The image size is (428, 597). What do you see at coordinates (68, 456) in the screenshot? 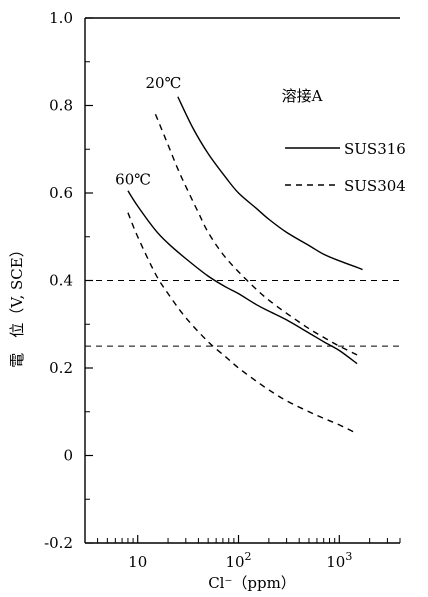
I see `y-tick-label: 0` at bounding box center [68, 456].